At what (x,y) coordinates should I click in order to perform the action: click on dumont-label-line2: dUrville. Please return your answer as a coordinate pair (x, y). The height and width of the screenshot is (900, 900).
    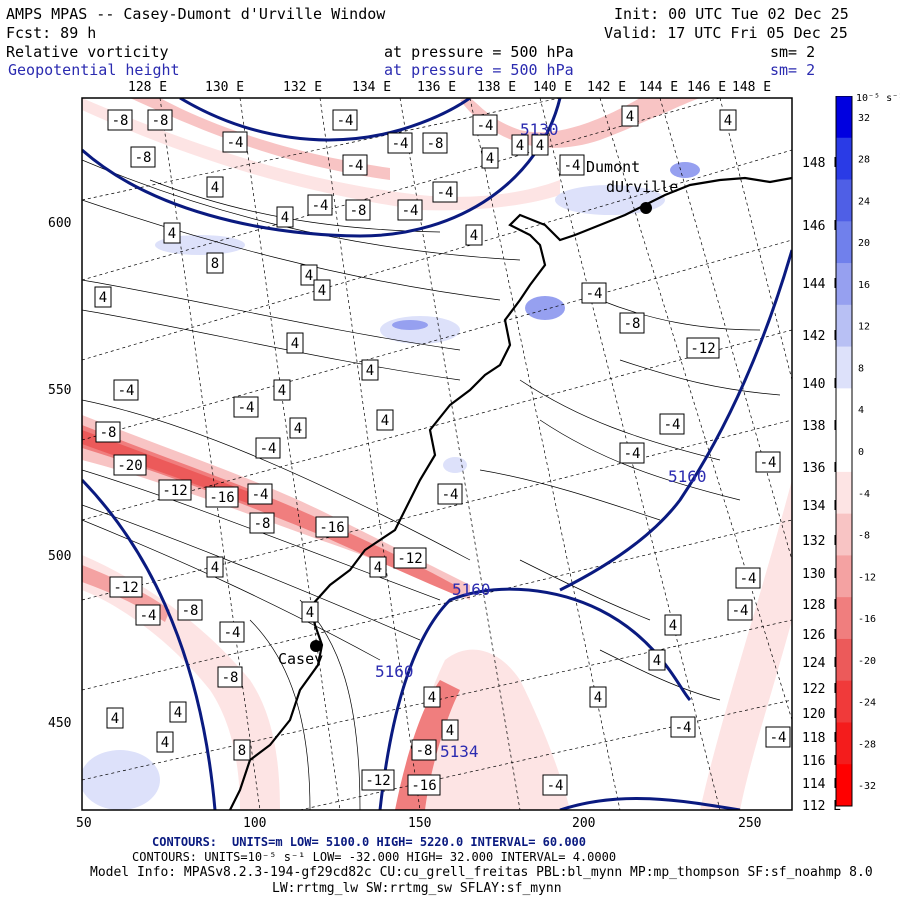
    Looking at the image, I should click on (642, 187).